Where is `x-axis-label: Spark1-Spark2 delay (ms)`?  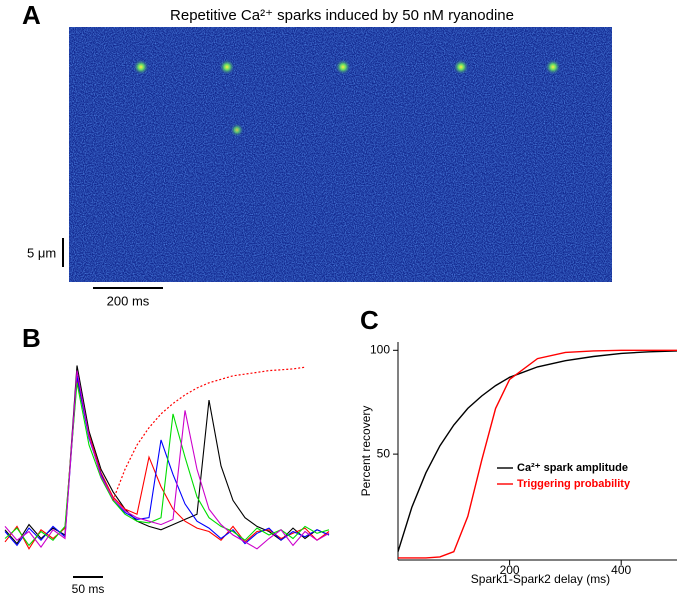
x-axis-label: Spark1-Spark2 delay (ms) is located at coordinates (540, 579).